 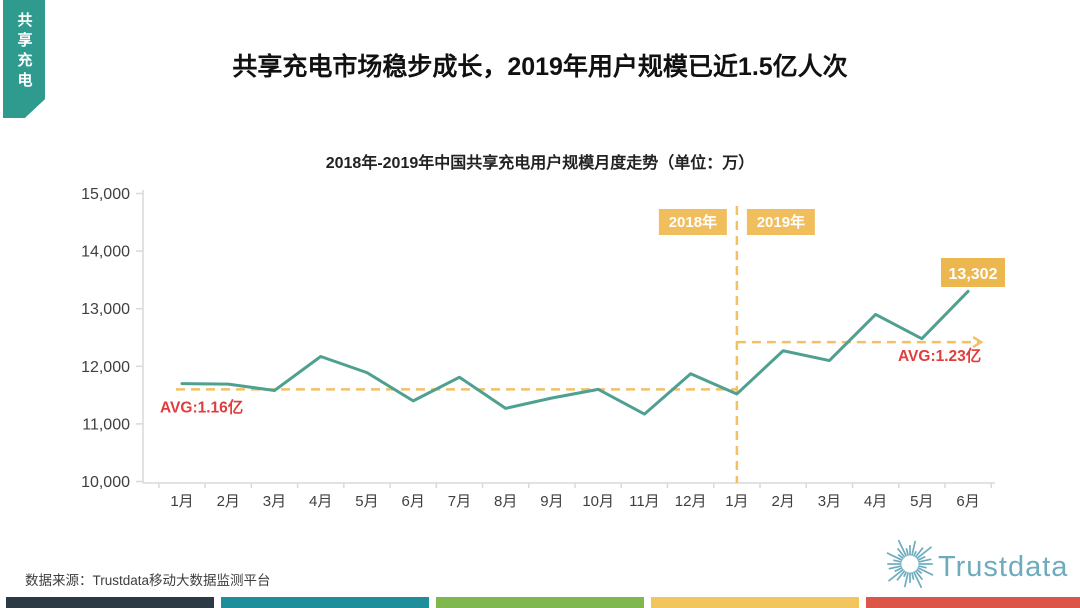 What do you see at coordinates (693, 222) in the screenshot?
I see `svg-text: 2018年` at bounding box center [693, 222].